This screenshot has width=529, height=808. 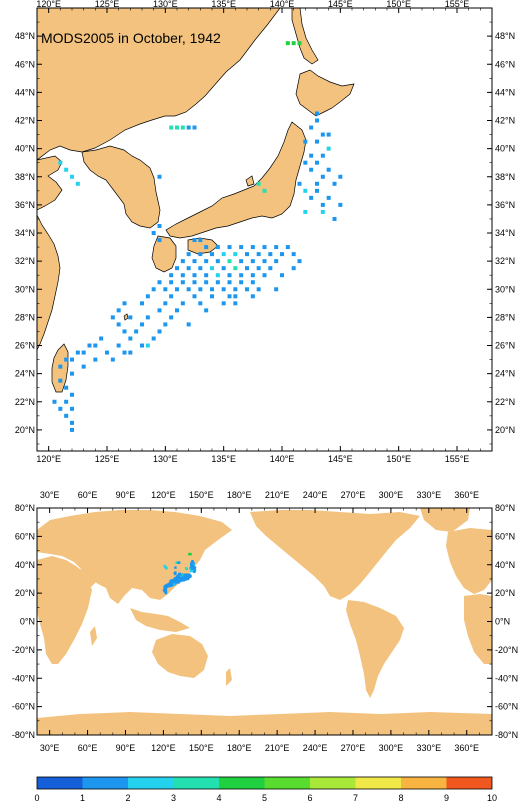 I want to click on land-africa, so click(x=64, y=610).